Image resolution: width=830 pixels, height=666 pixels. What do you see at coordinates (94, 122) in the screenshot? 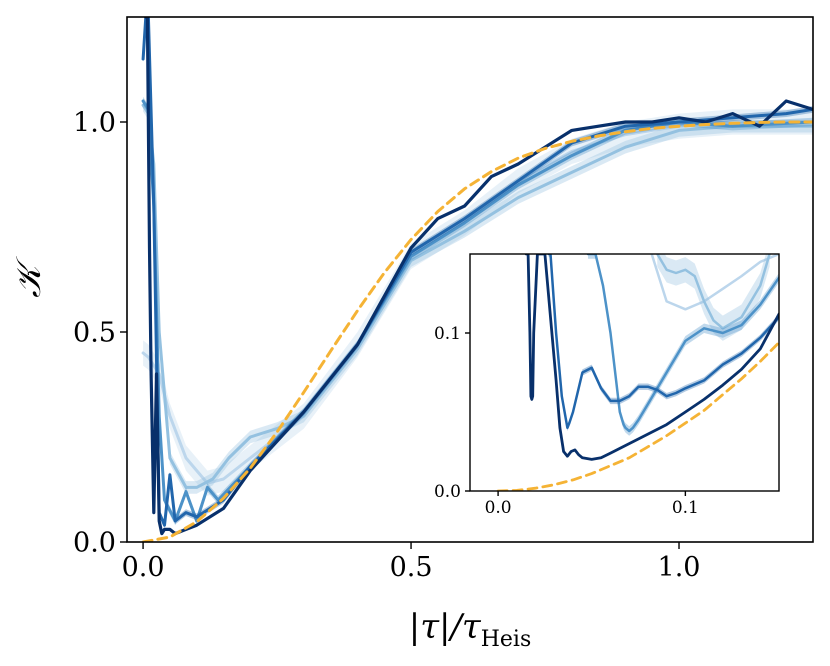
I see `main-y-tick-label: 1.0` at bounding box center [94, 122].